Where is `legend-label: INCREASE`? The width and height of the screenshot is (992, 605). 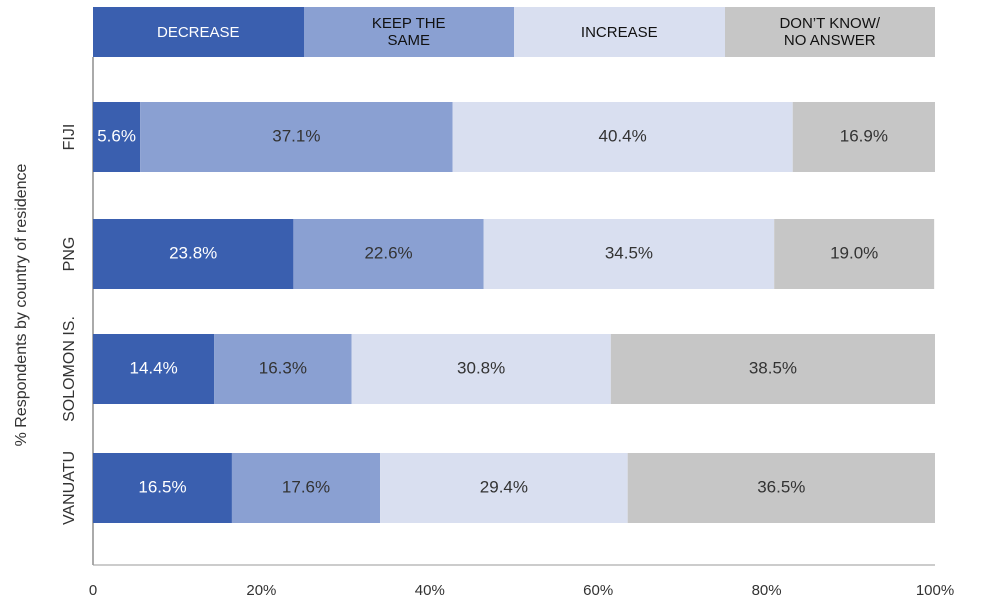 legend-label: INCREASE is located at coordinates (619, 32).